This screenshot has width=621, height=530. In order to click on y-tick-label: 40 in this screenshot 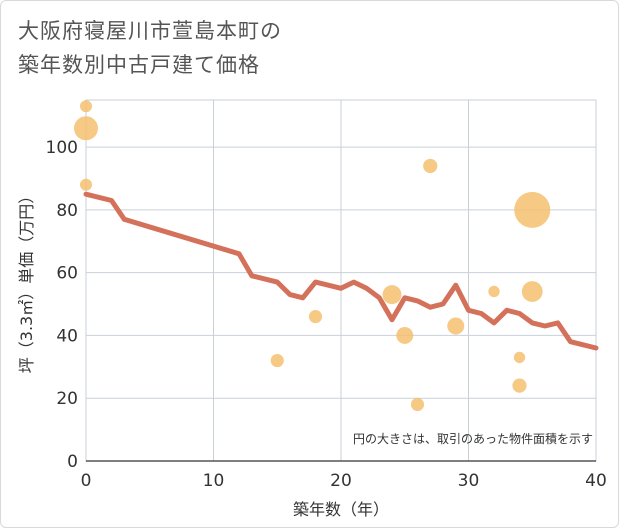, I will do `click(67, 336)`.